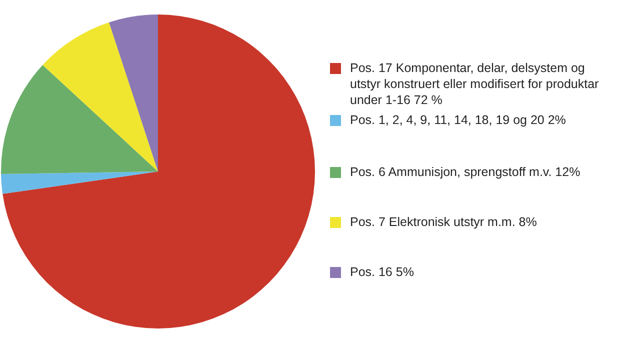 The height and width of the screenshot is (348, 620). Describe the element at coordinates (382, 272) in the screenshot. I see `legend-label: Pos. 16 5%` at that location.